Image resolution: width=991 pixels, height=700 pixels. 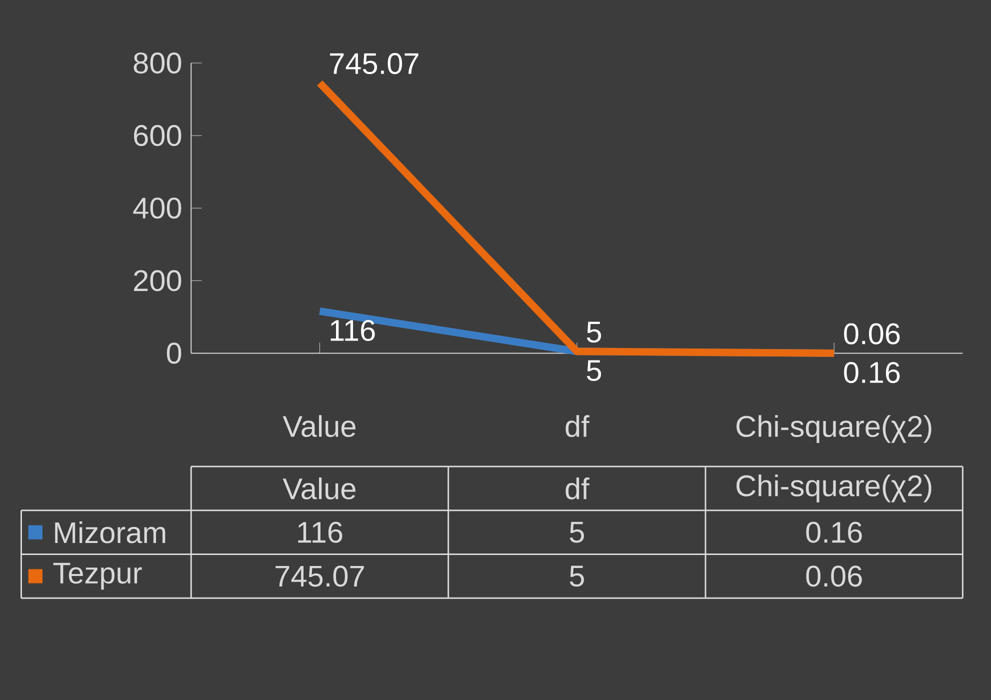 I want to click on legend-label: Tezpur, so click(x=97, y=576).